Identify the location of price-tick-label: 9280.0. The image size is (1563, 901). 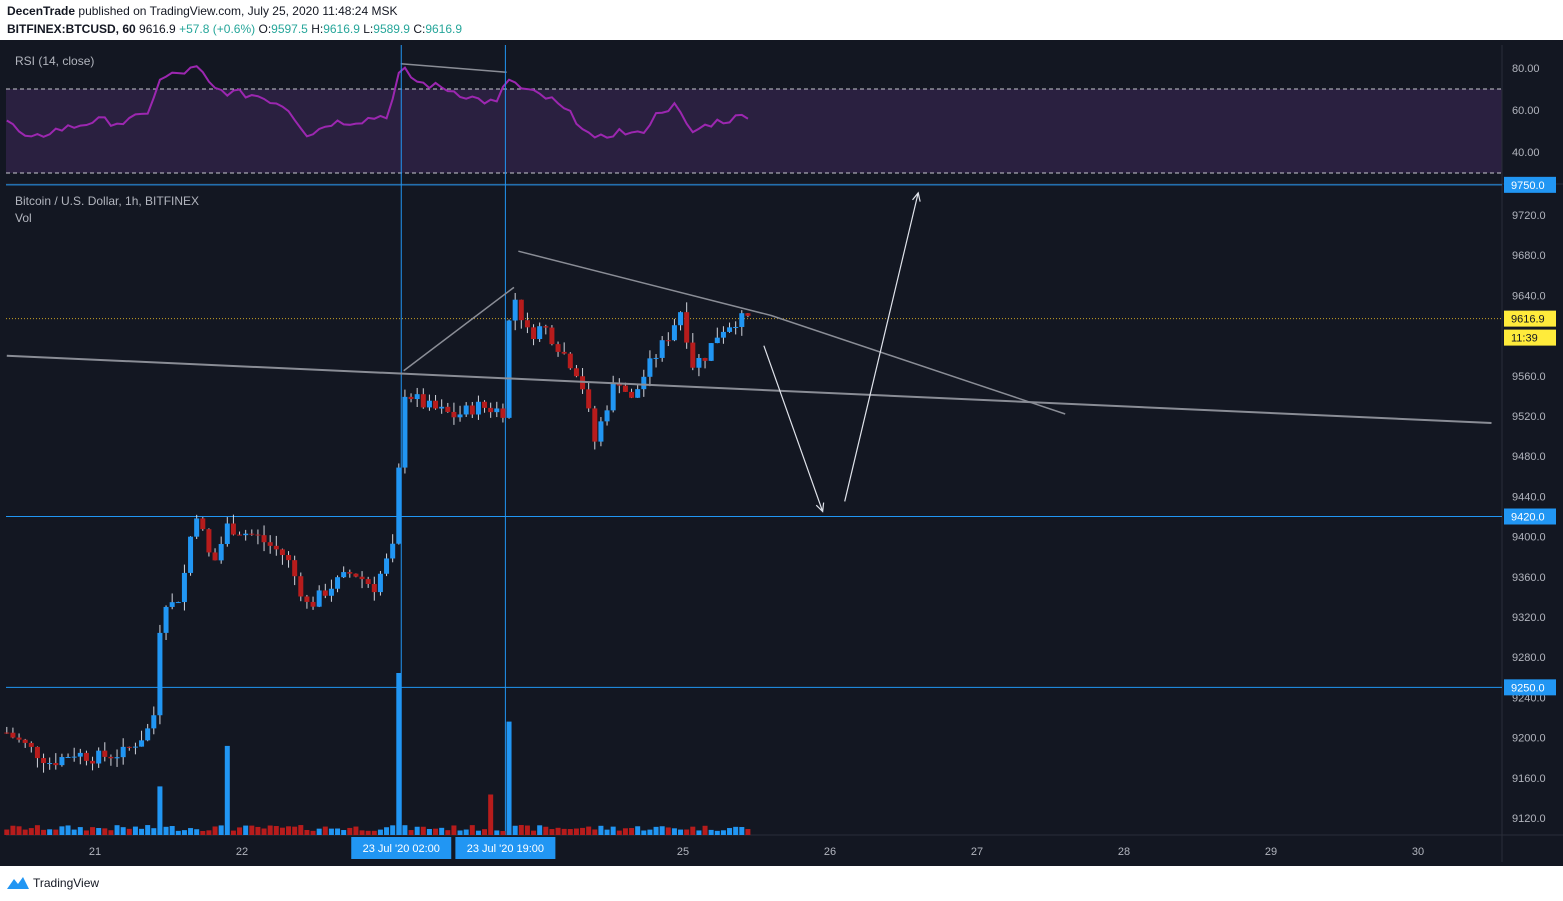
(1529, 658).